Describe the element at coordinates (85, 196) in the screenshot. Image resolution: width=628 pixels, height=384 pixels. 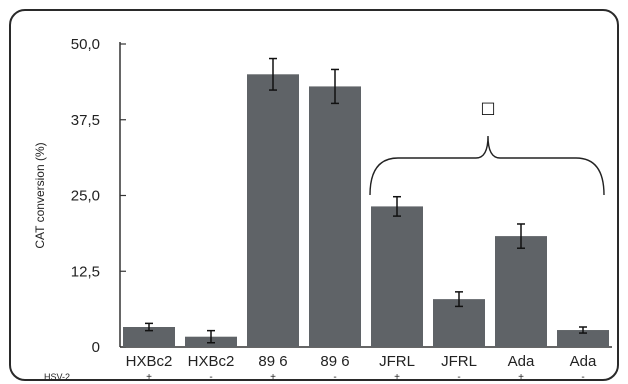
I see `y-tick-label: 25,0` at that location.